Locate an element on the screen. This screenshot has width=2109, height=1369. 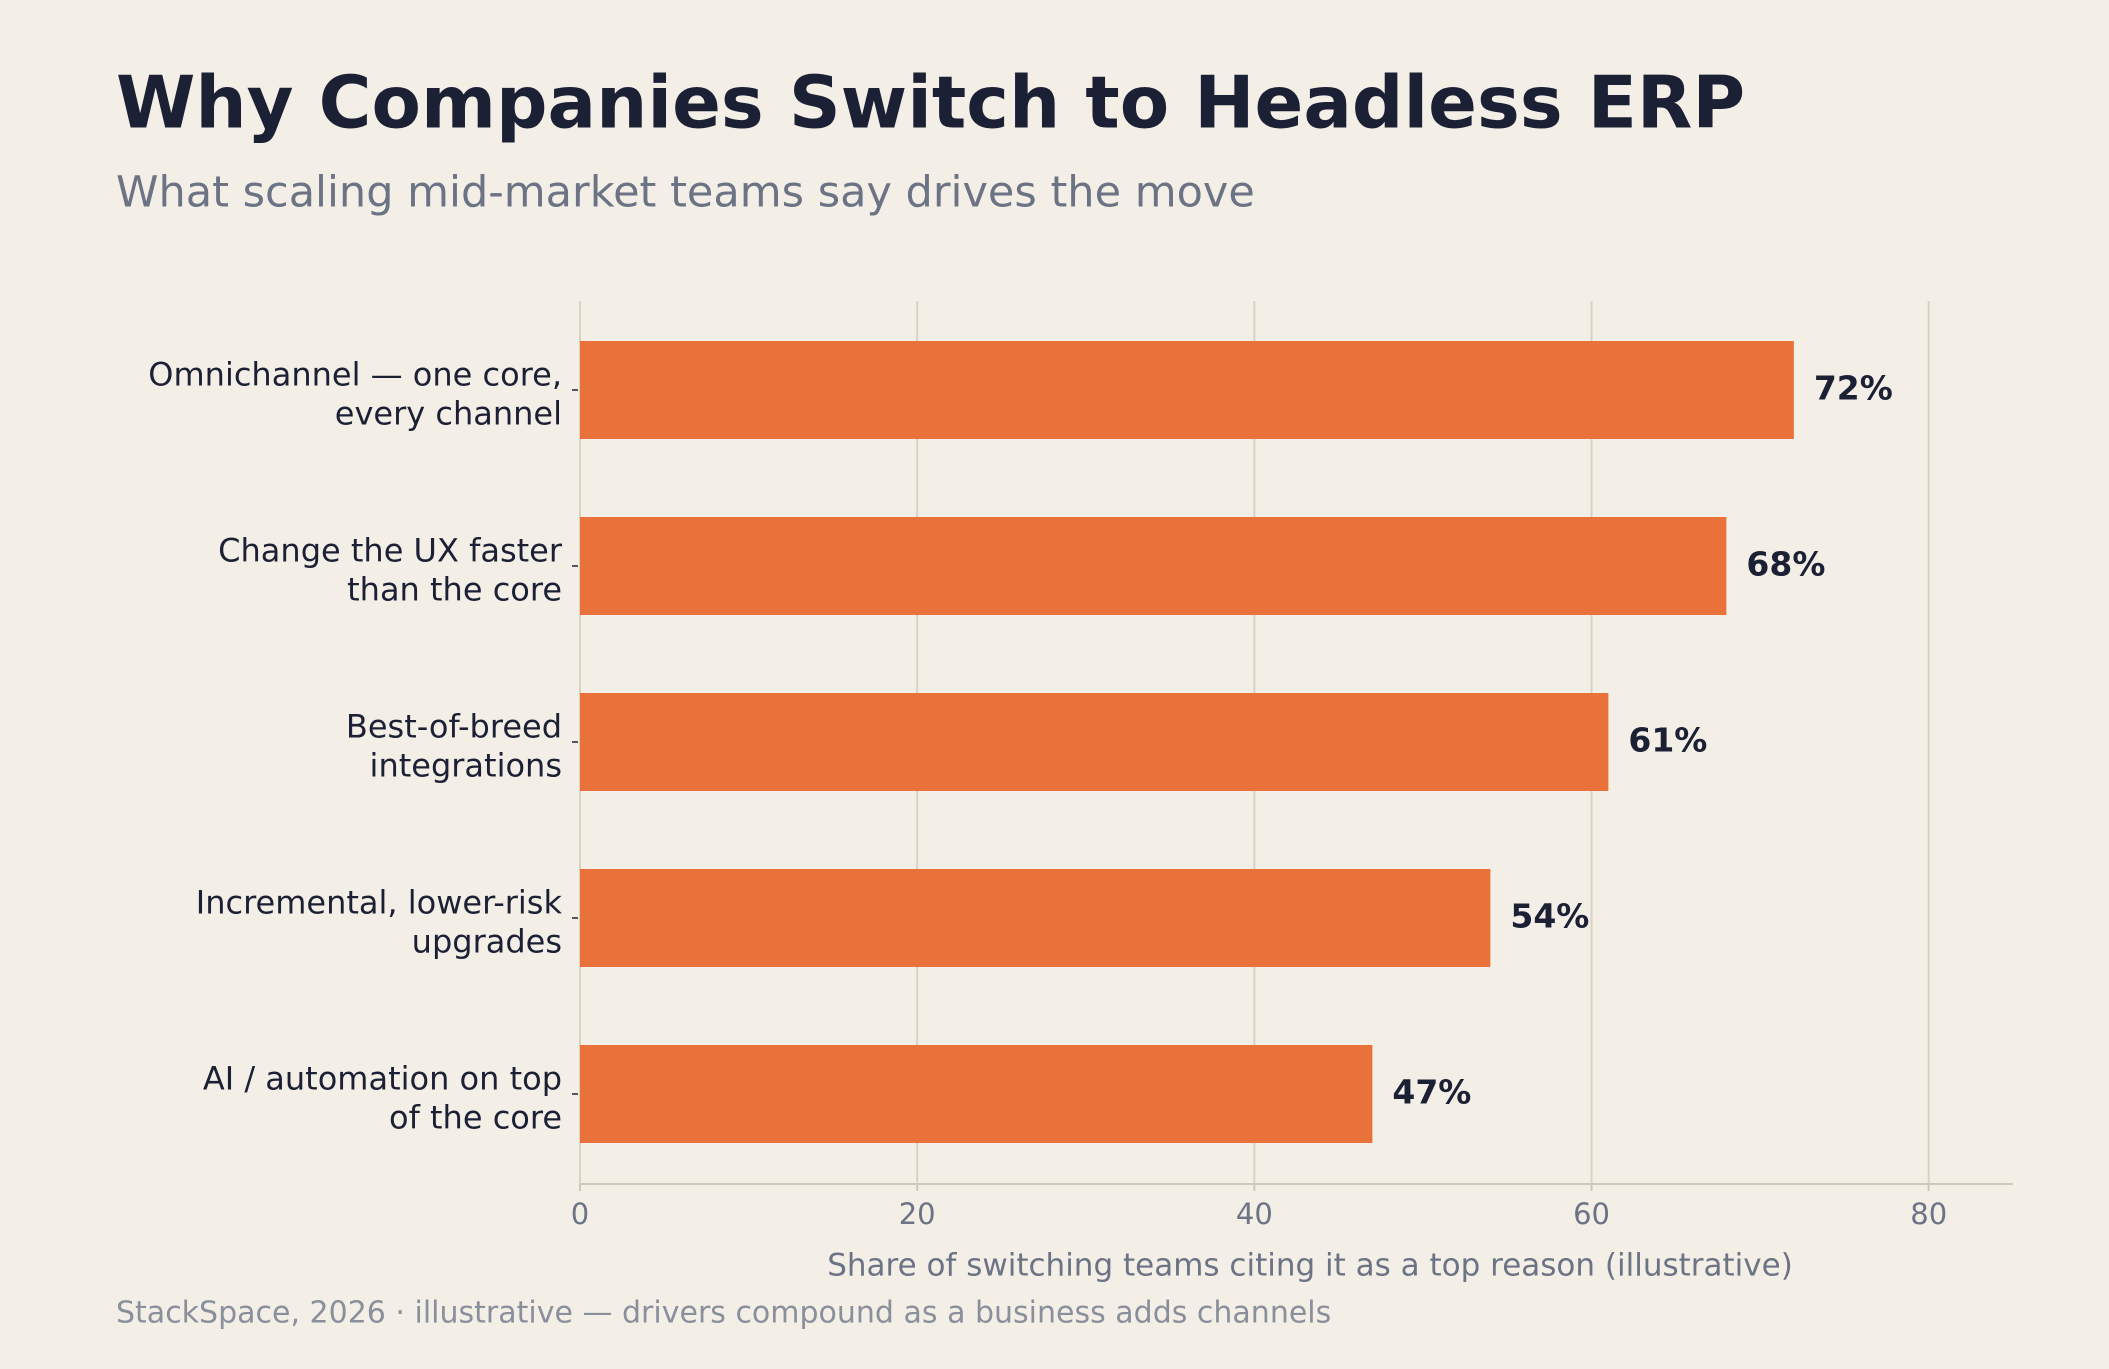
value-label: 54% is located at coordinates (1549, 916).